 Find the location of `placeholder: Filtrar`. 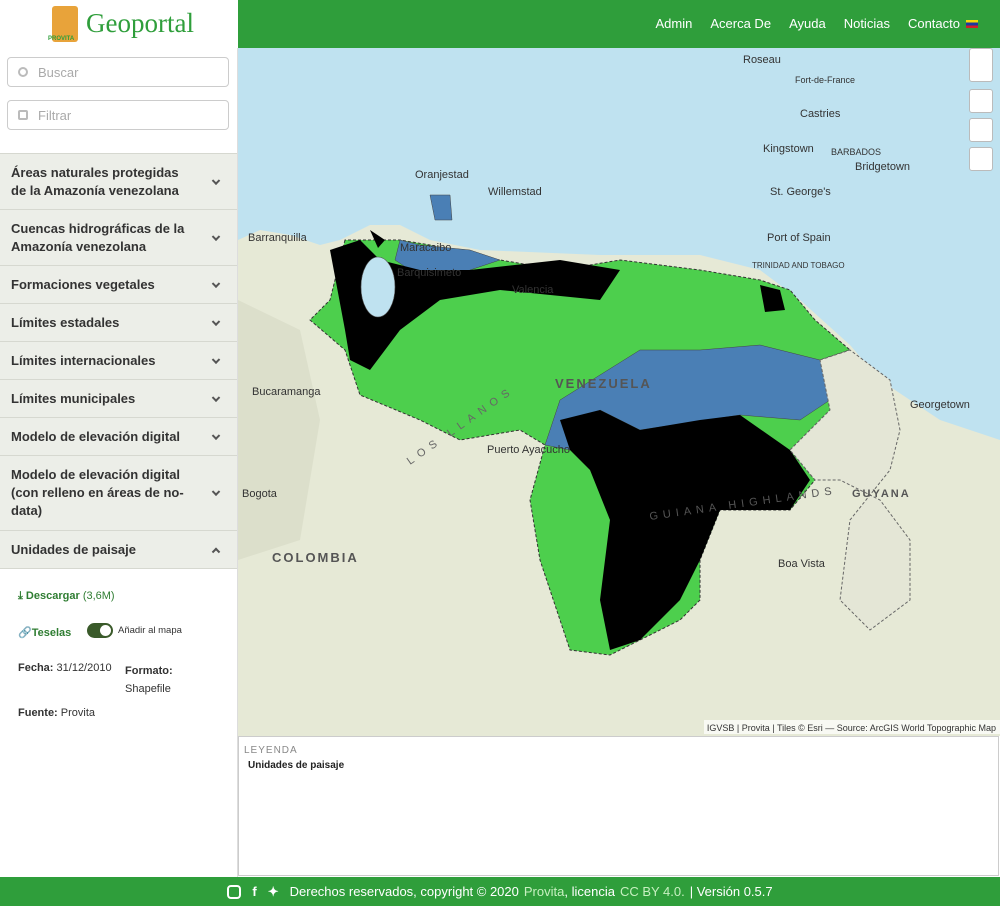

placeholder: Filtrar is located at coordinates (55, 115).